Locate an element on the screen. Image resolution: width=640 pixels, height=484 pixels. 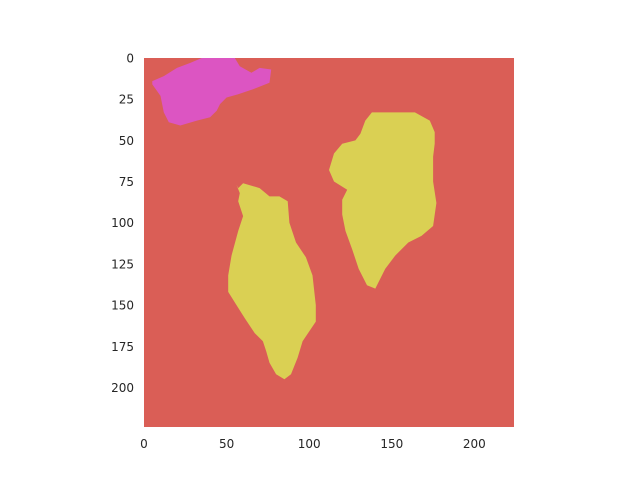
x-axis: 0 50 100 150 200 is located at coordinates (313, 444).